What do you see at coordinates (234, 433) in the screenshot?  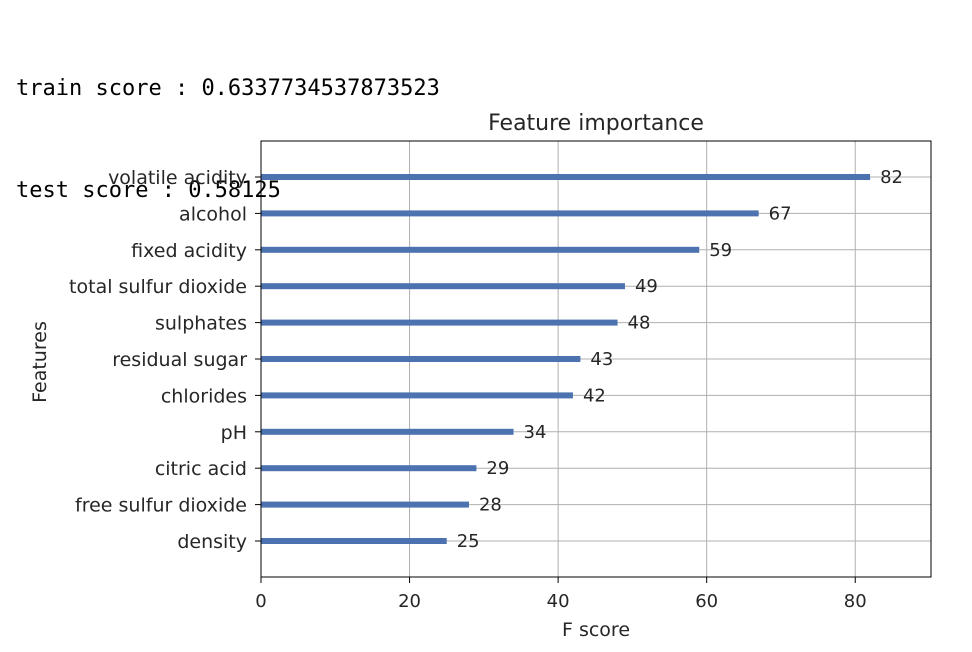 I see `y-tick-label: pH` at bounding box center [234, 433].